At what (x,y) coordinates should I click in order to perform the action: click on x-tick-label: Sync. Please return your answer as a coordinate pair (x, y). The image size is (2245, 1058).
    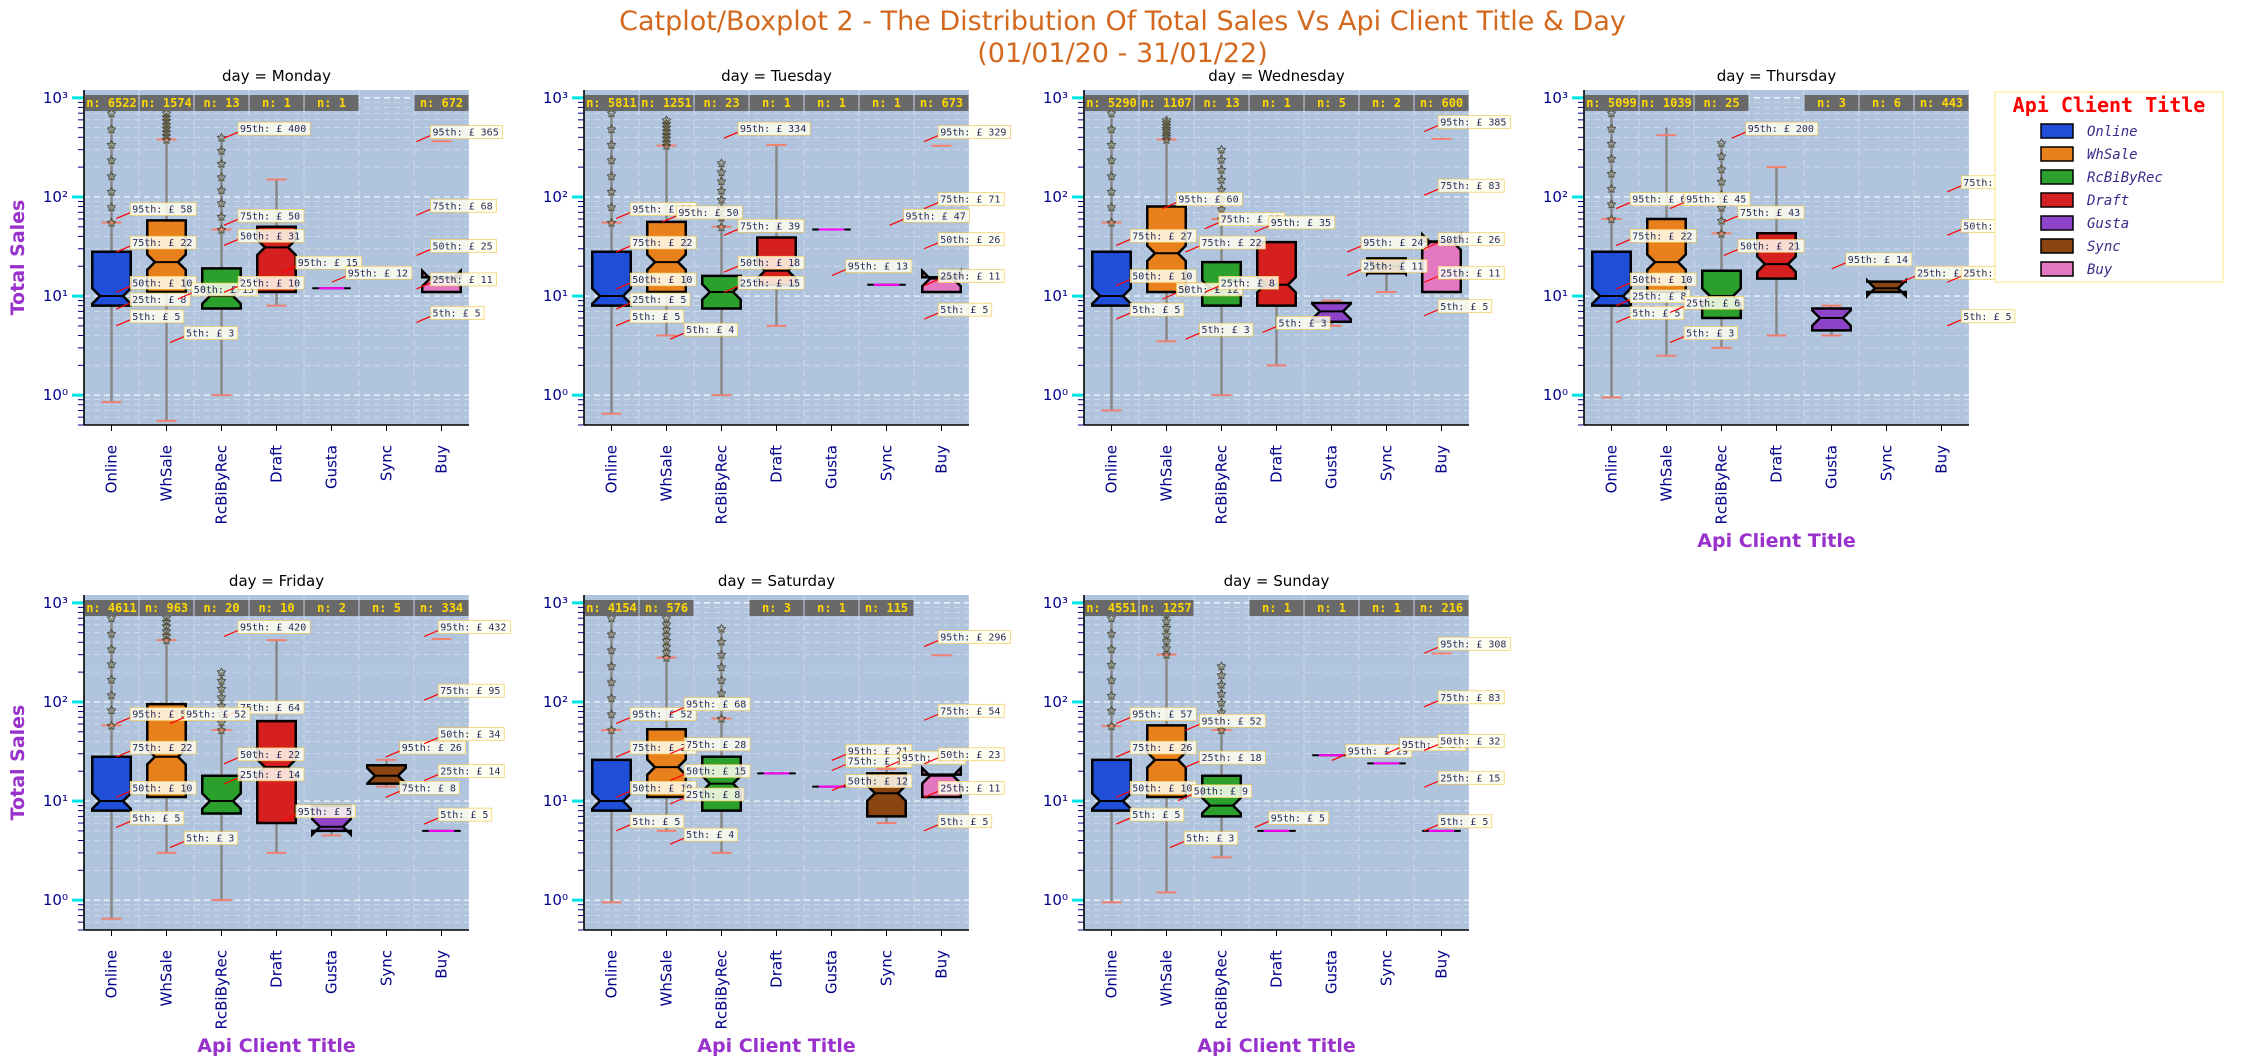
    Looking at the image, I should click on (887, 968).